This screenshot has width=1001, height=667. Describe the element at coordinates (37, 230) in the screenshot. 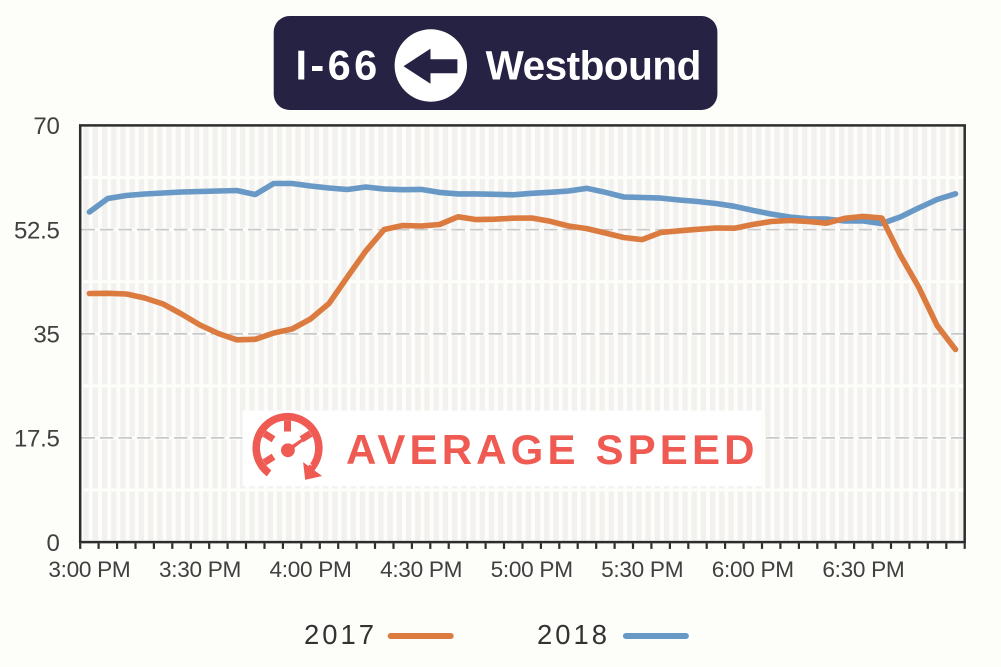

I see `svg-text: 52.5` at that location.